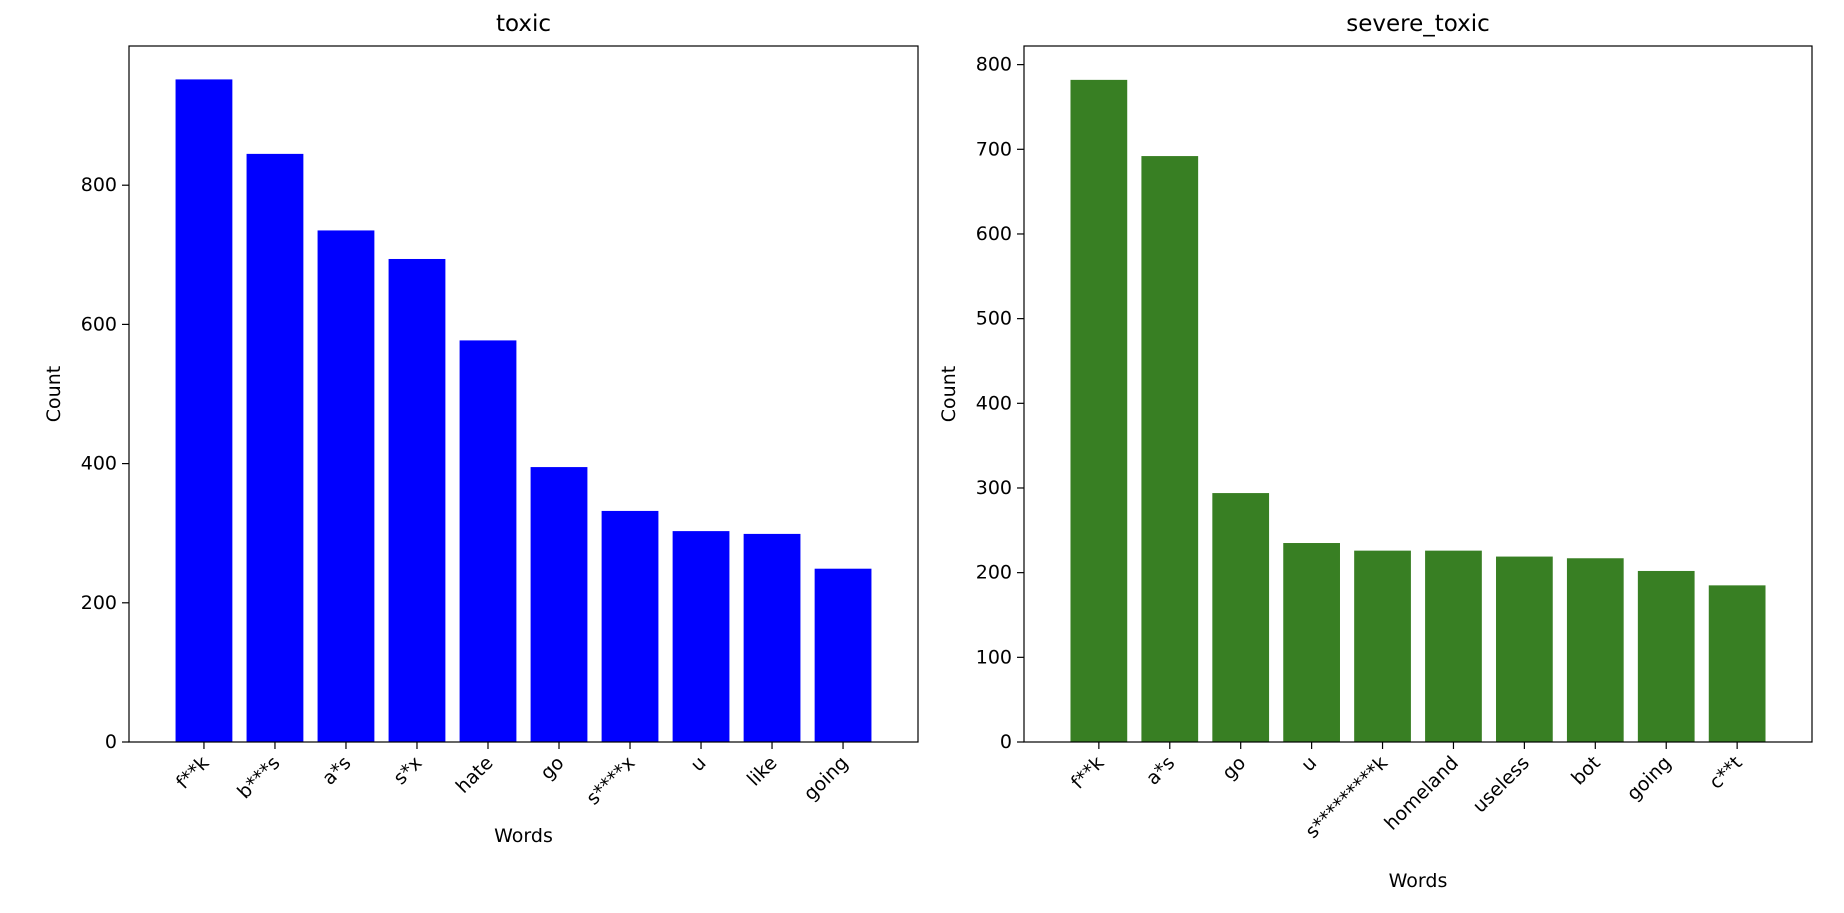  Describe the element at coordinates (994, 319) in the screenshot. I see `y-tick-label: 500` at that location.